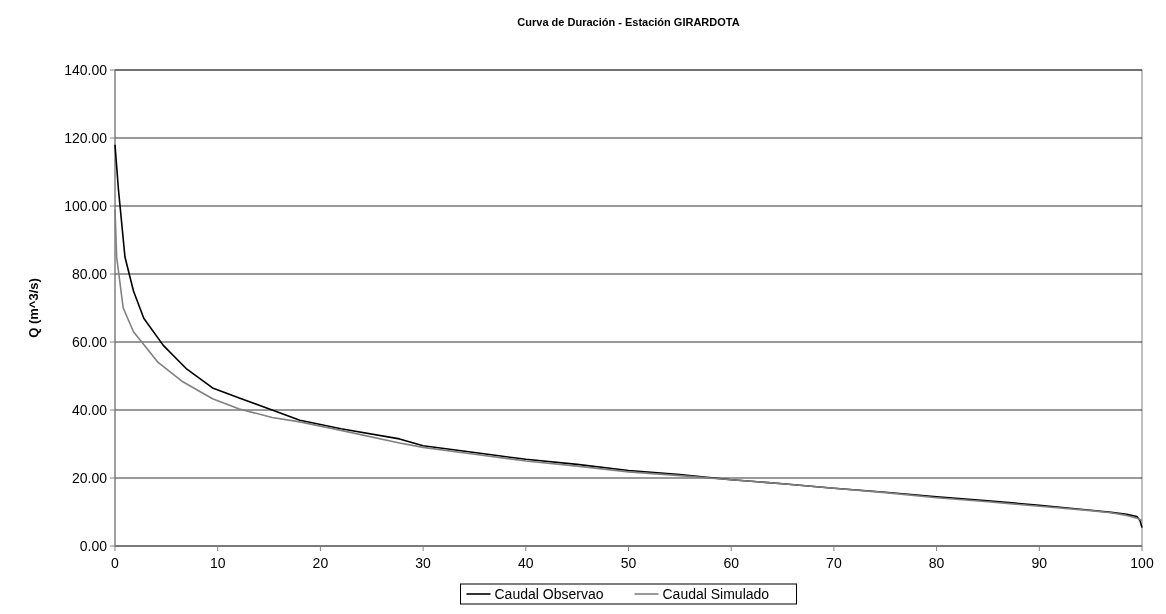 The image size is (1166, 614). What do you see at coordinates (115, 563) in the screenshot?
I see `x-tick-label: 0` at bounding box center [115, 563].